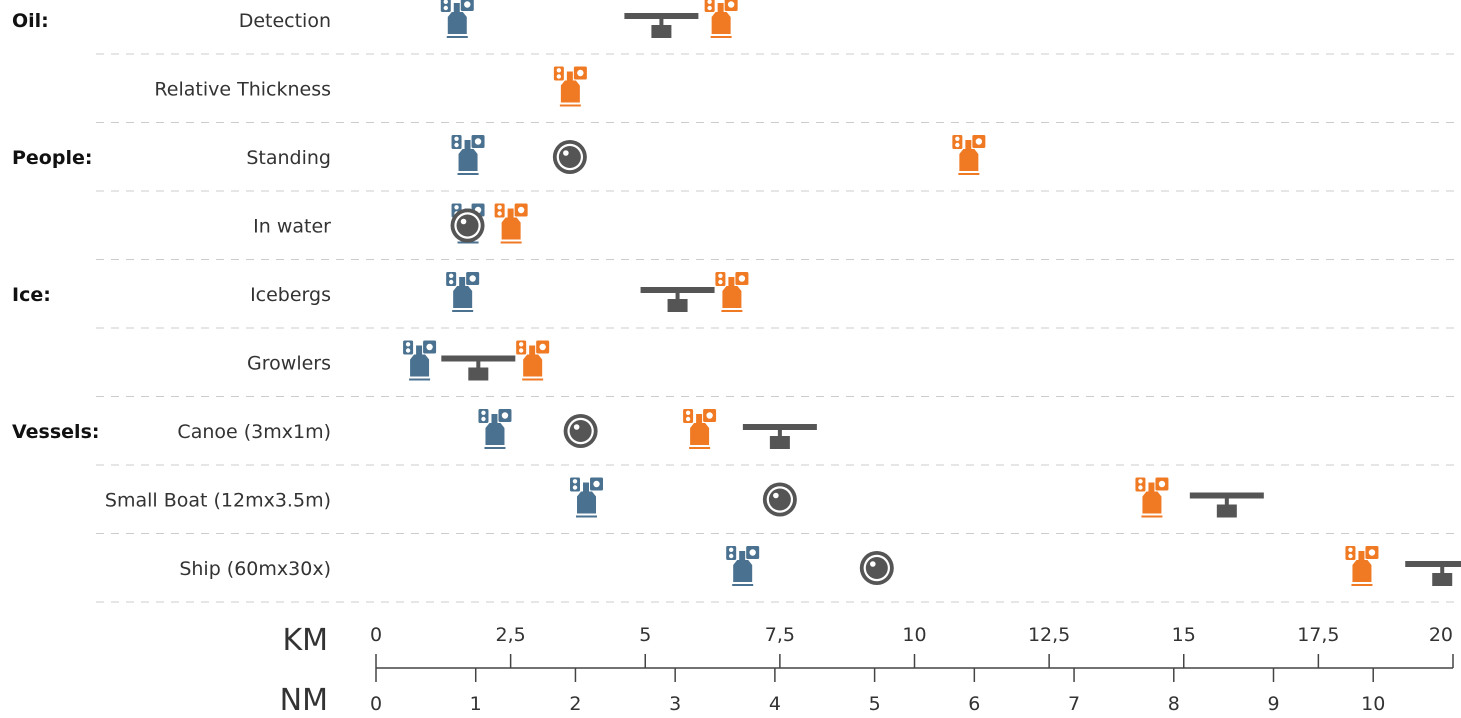 The width and height of the screenshot is (1461, 718). What do you see at coordinates (52, 158) in the screenshot?
I see `group-label: People:` at bounding box center [52, 158].